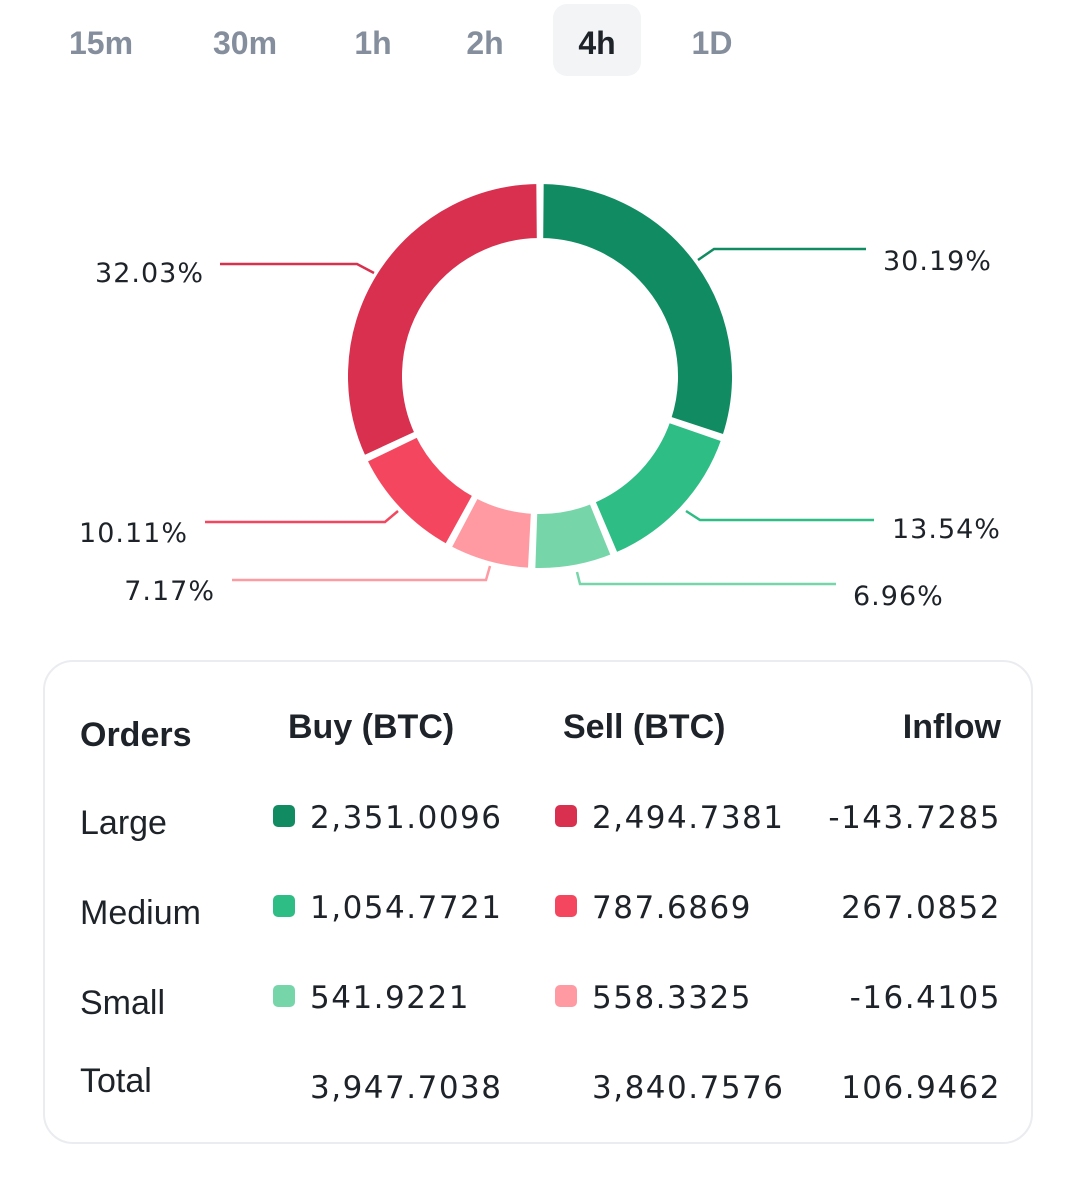 Image resolution: width=1080 pixels, height=1197 pixels. What do you see at coordinates (116, 1081) in the screenshot?
I see `row-label-total: Total` at bounding box center [116, 1081].